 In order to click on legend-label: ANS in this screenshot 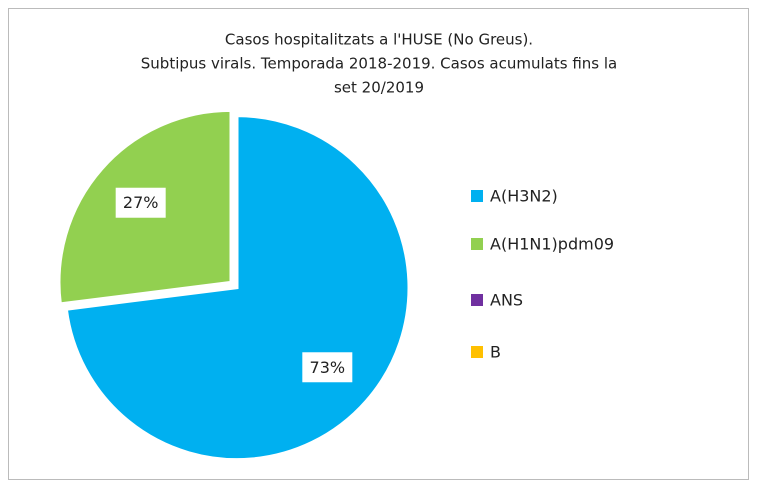, I will do `click(506, 300)`.